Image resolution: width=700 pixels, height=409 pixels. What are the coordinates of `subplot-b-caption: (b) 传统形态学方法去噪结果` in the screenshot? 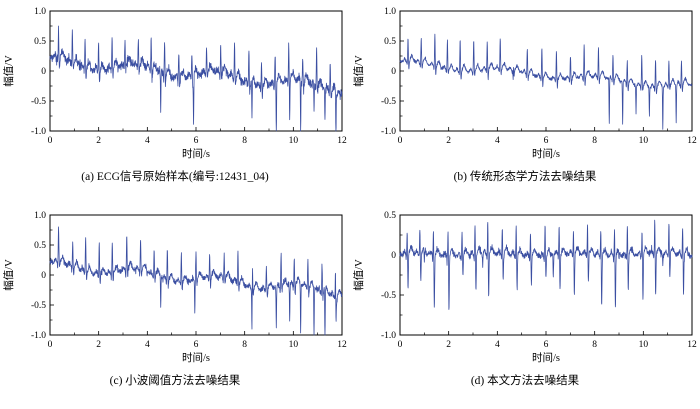 It's located at (525, 177).